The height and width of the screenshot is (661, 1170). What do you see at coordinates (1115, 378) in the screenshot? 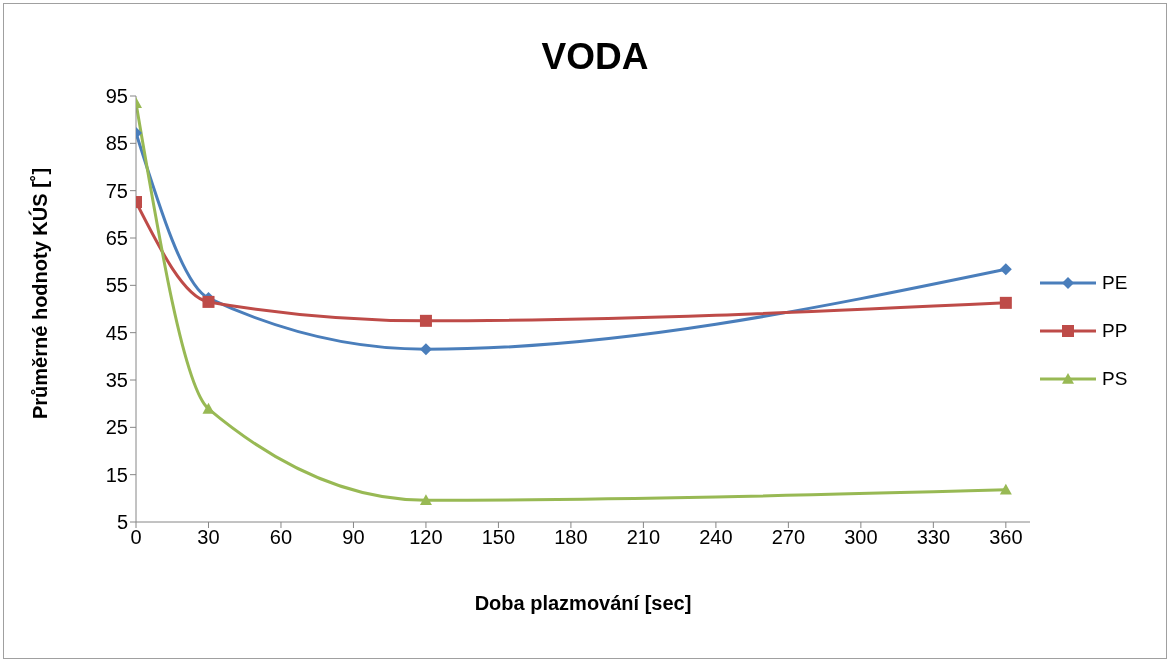
I see `legend-label: PS` at bounding box center [1115, 378].